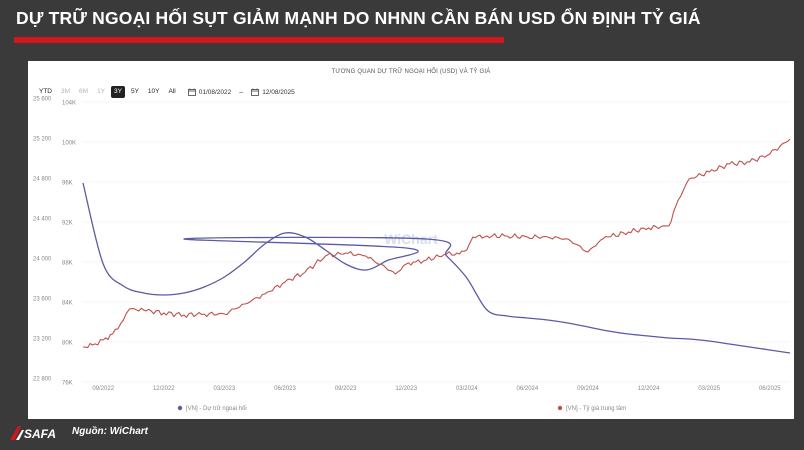 This screenshot has height=450, width=804. I want to click on y-right-tick-label: 25 600, so click(42, 100).